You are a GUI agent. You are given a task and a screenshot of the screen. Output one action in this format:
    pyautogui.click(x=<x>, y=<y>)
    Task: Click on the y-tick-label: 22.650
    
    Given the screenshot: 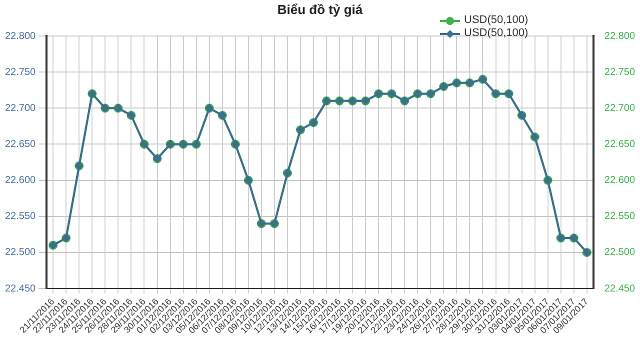 What is the action you would take?
    pyautogui.click(x=20, y=144)
    